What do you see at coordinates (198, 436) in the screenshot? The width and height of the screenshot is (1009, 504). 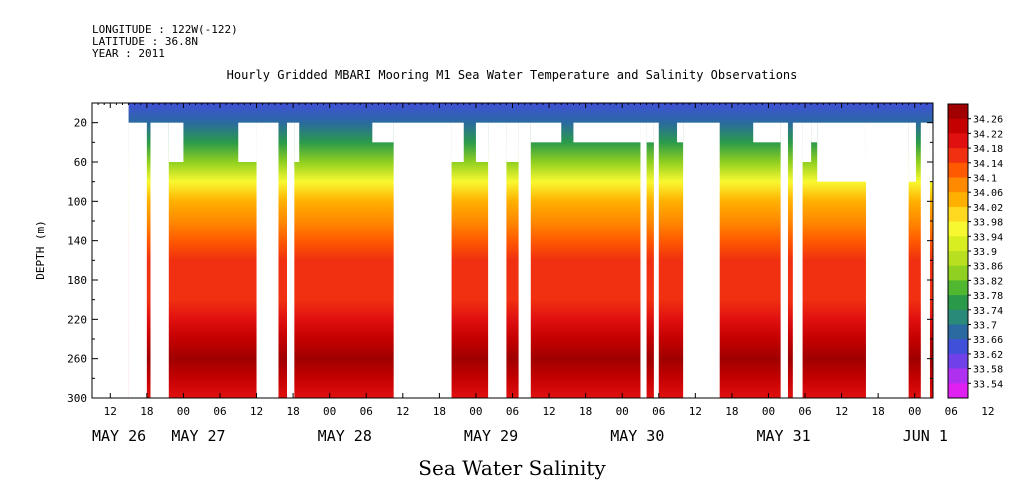 I see `x-date-label: MAY 27` at bounding box center [198, 436].